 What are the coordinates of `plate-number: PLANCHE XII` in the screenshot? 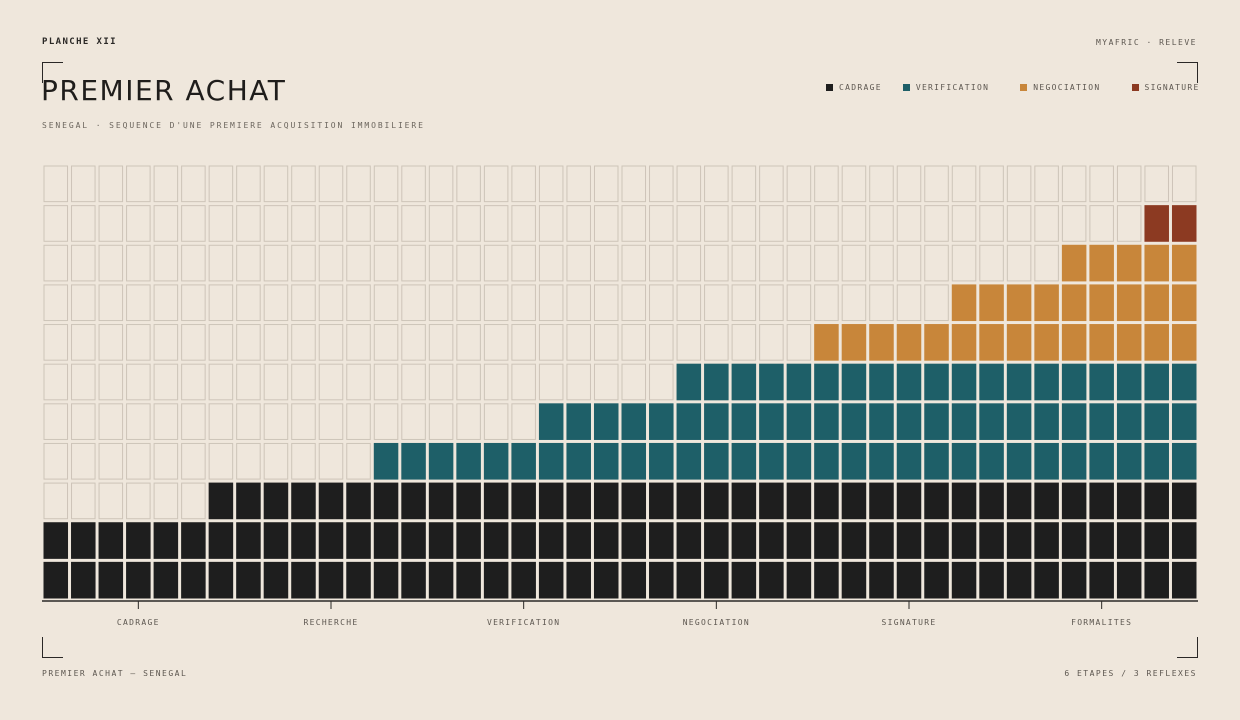 It's located at (80, 42).